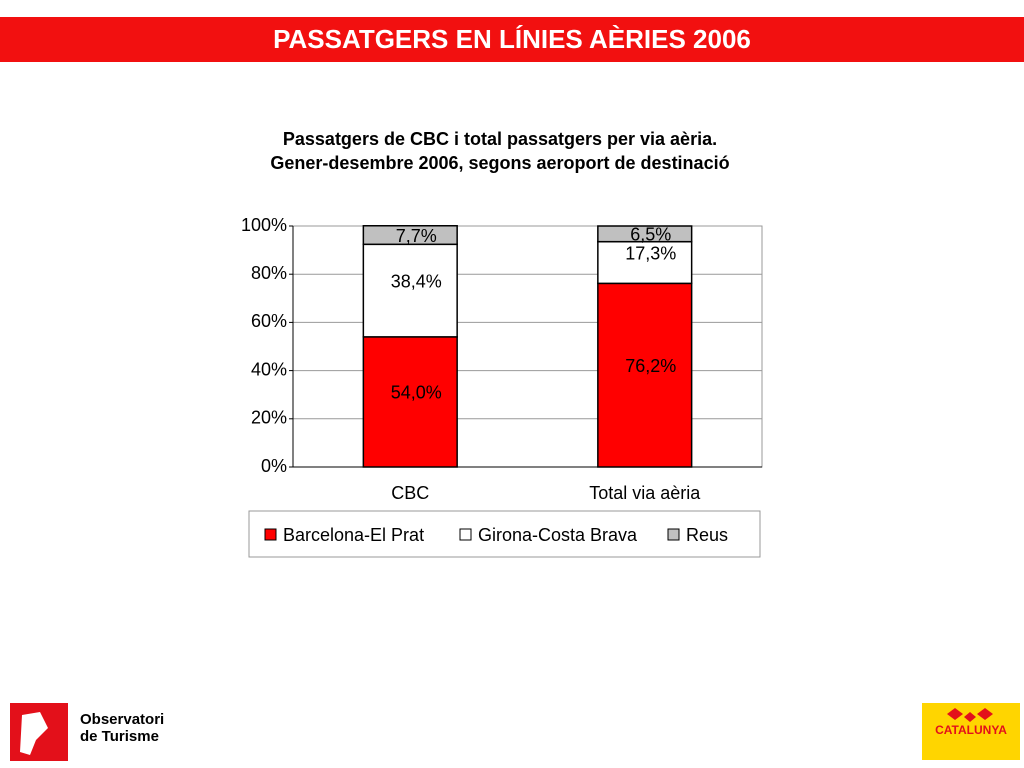 The image size is (1024, 768). I want to click on catalunya-logo: CATALUNYA, so click(971, 731).